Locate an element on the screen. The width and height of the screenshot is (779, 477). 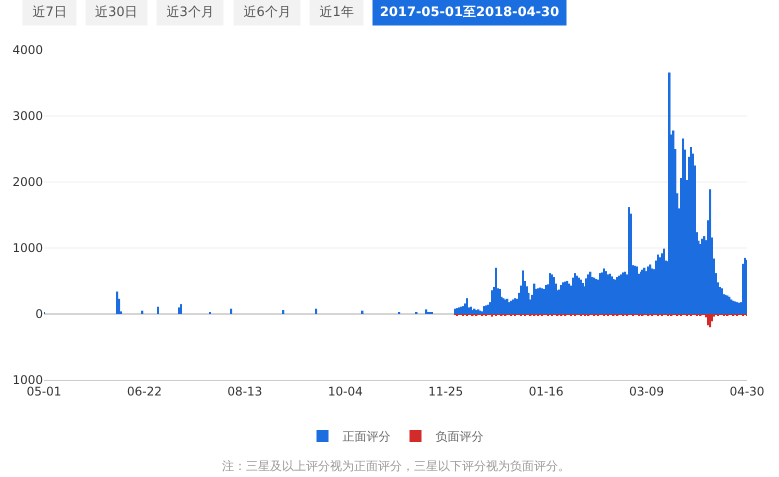
x-tick-label: 04-30 is located at coordinates (747, 391).